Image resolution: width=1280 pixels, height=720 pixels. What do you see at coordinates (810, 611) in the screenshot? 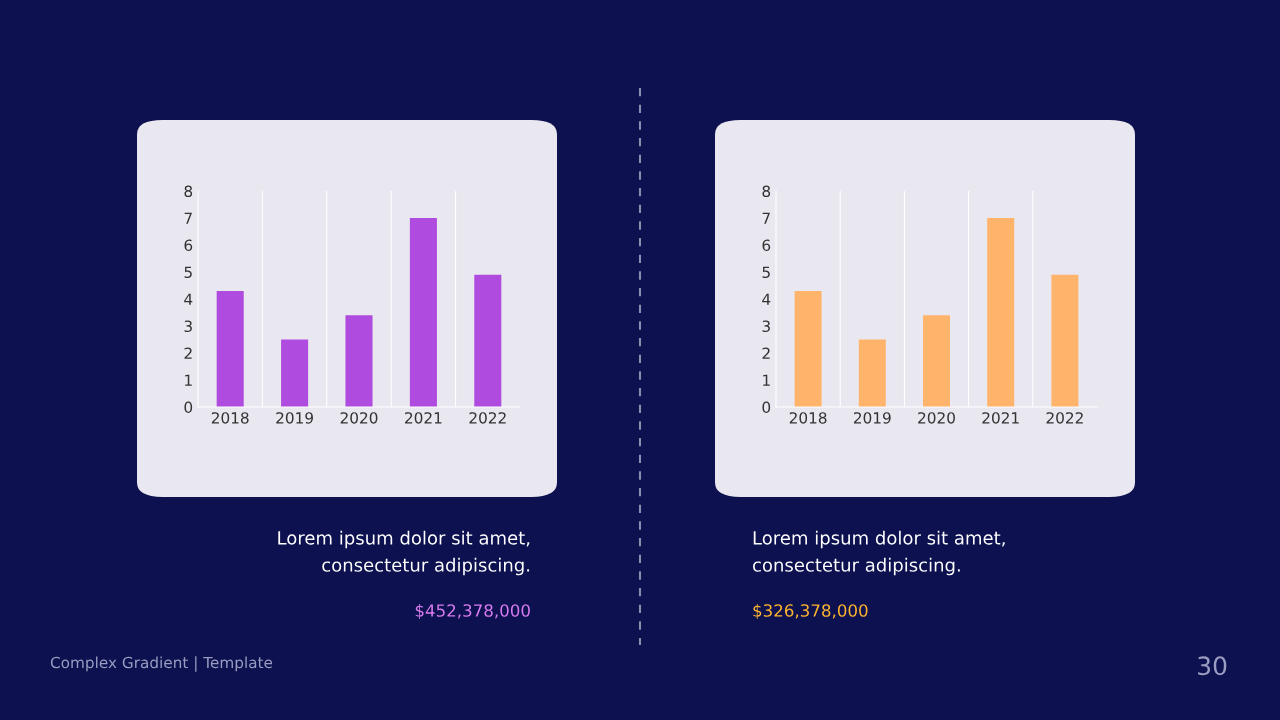
I see `text: $326,378,000` at bounding box center [810, 611].